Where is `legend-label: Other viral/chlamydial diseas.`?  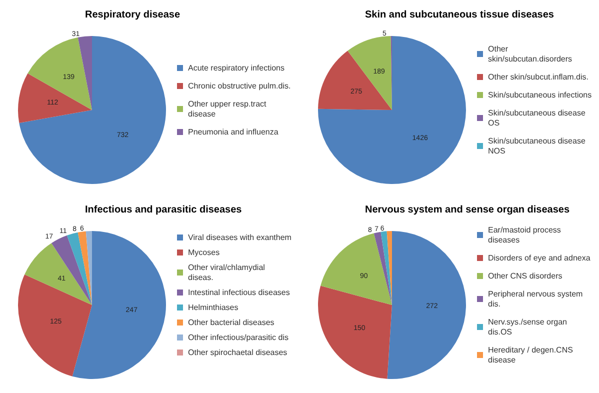
legend-label: Other viral/chlamydial diseas. is located at coordinates (227, 272).